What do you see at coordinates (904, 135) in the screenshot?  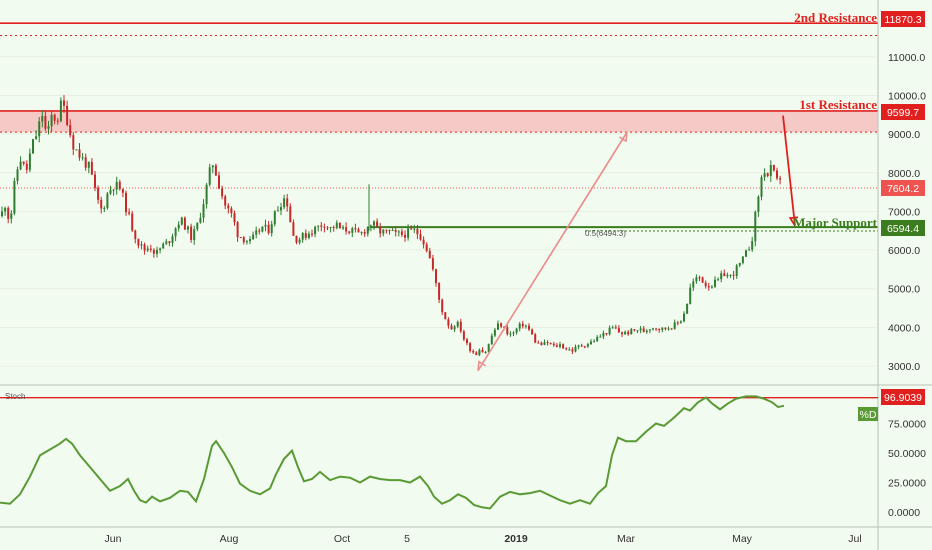 I see `price-tick-label: 9000.0` at bounding box center [904, 135].